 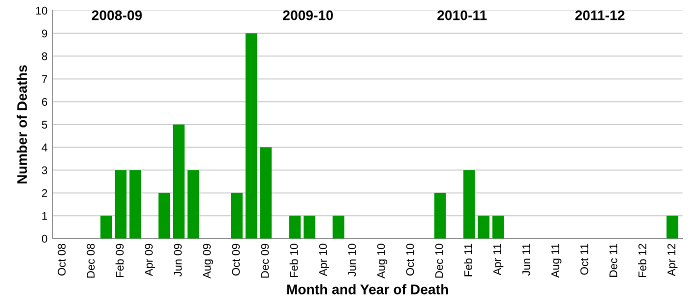 I want to click on y-tick-label: 9, so click(x=45, y=34).